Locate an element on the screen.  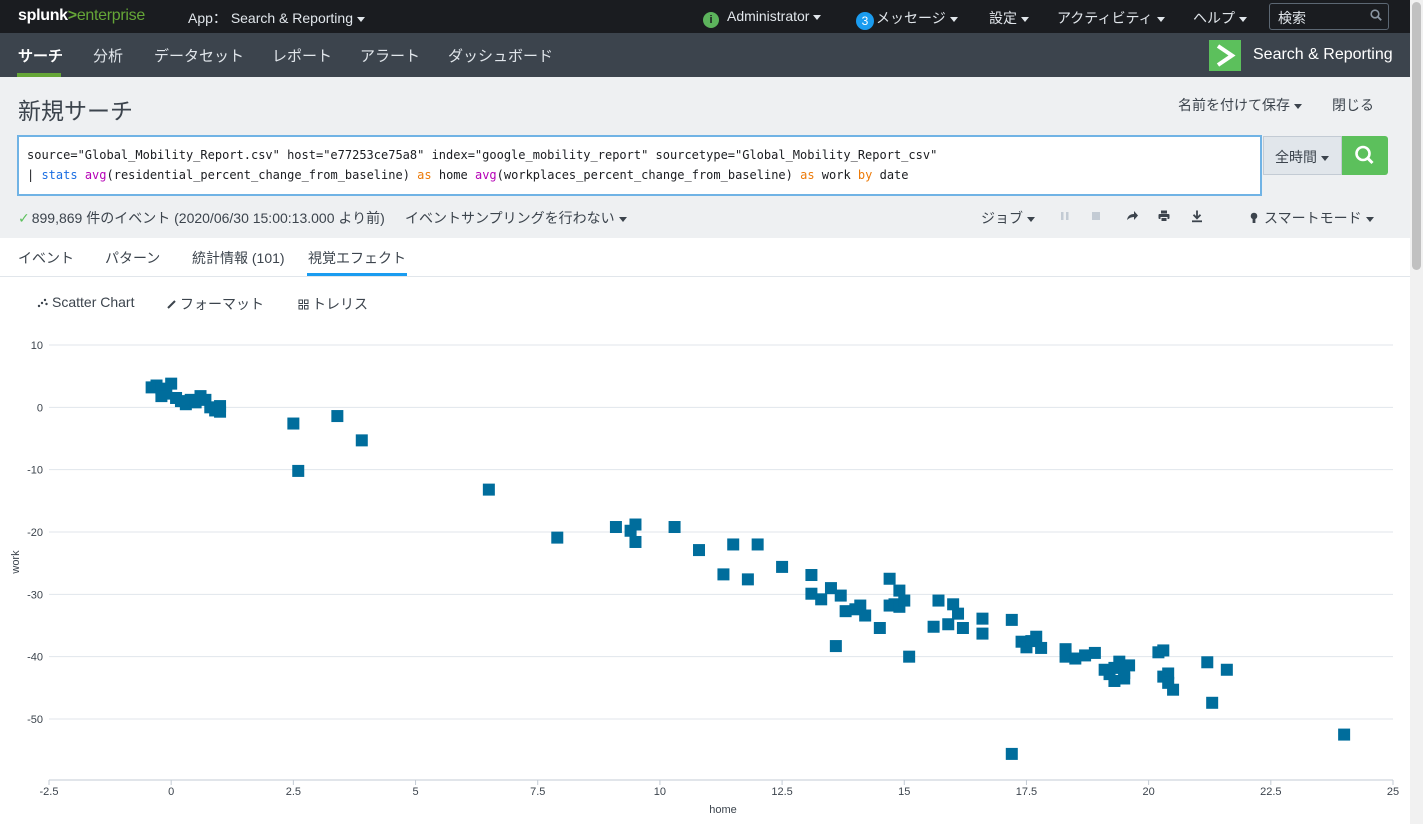
nav-item-datasets: データセット is located at coordinates (199, 56).